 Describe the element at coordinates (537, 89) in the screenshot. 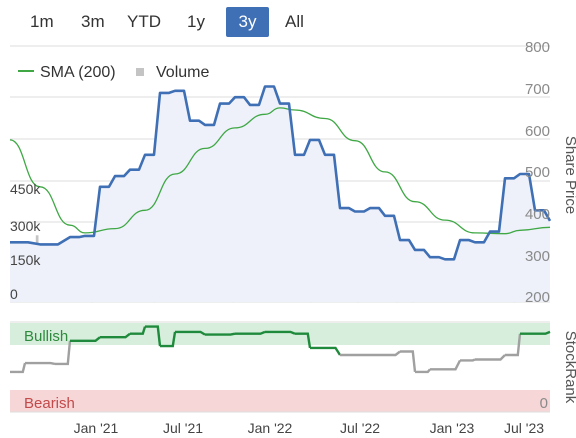

I see `price-tick-label: 700` at that location.